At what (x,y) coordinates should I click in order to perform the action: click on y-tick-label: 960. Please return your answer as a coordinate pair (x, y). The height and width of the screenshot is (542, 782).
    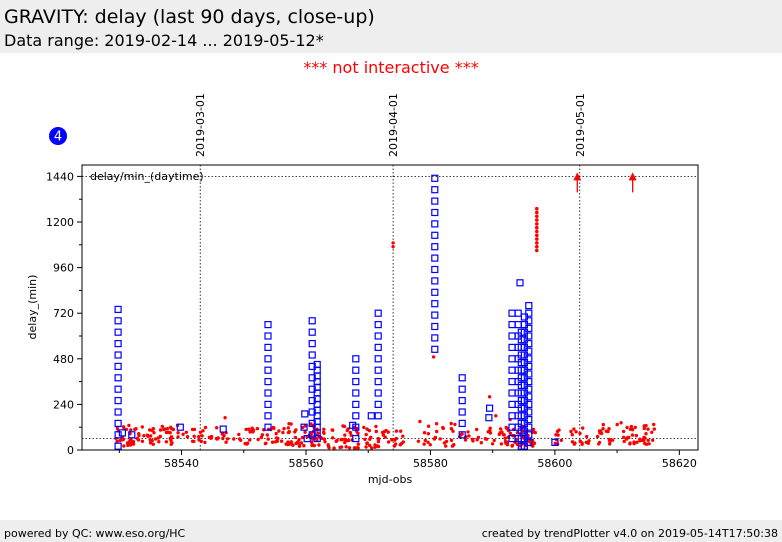
    Looking at the image, I should click on (63, 268).